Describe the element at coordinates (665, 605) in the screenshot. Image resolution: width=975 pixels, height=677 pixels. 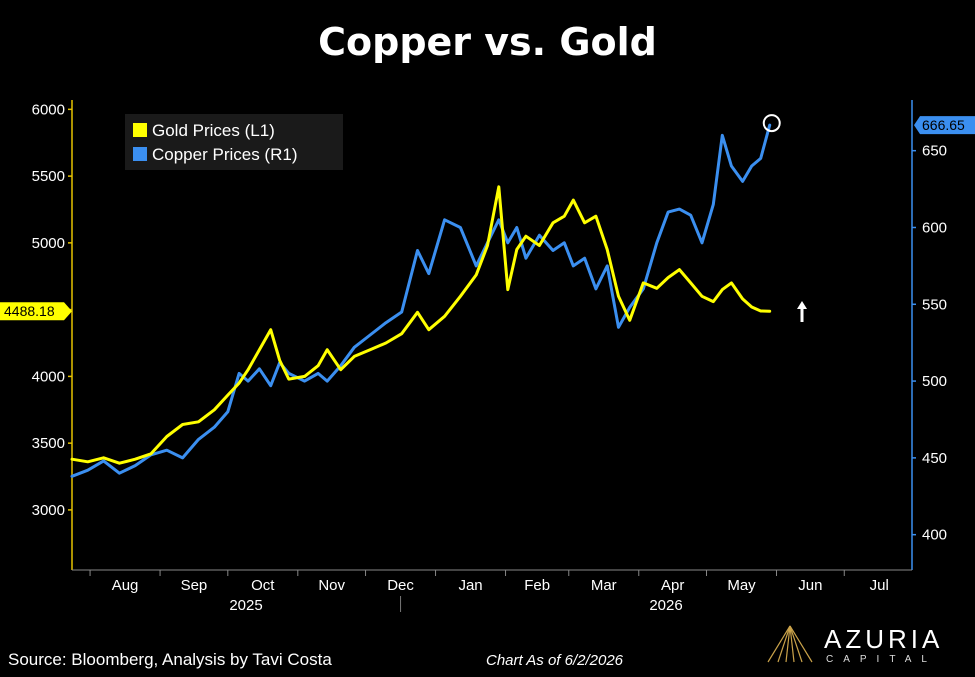
I see `x-year-label: 2026` at that location.